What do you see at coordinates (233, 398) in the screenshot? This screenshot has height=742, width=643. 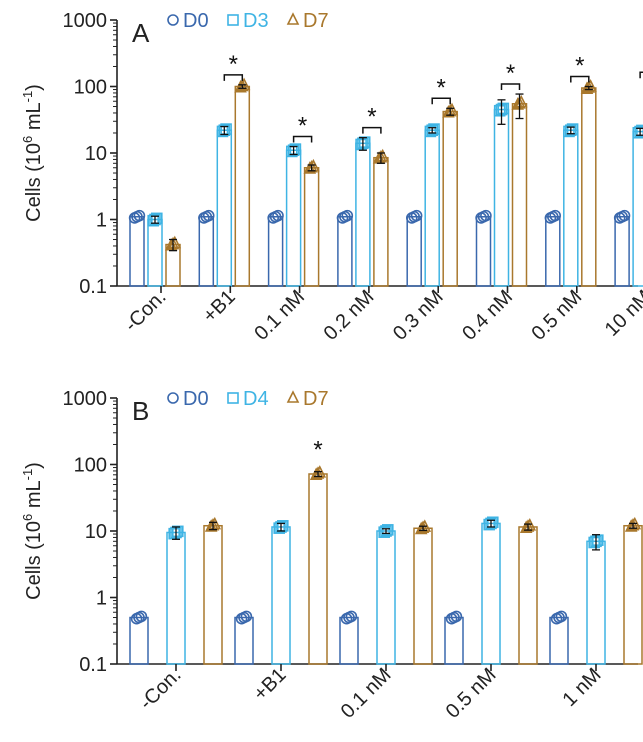 I see `legend-marker-square-icon` at bounding box center [233, 398].